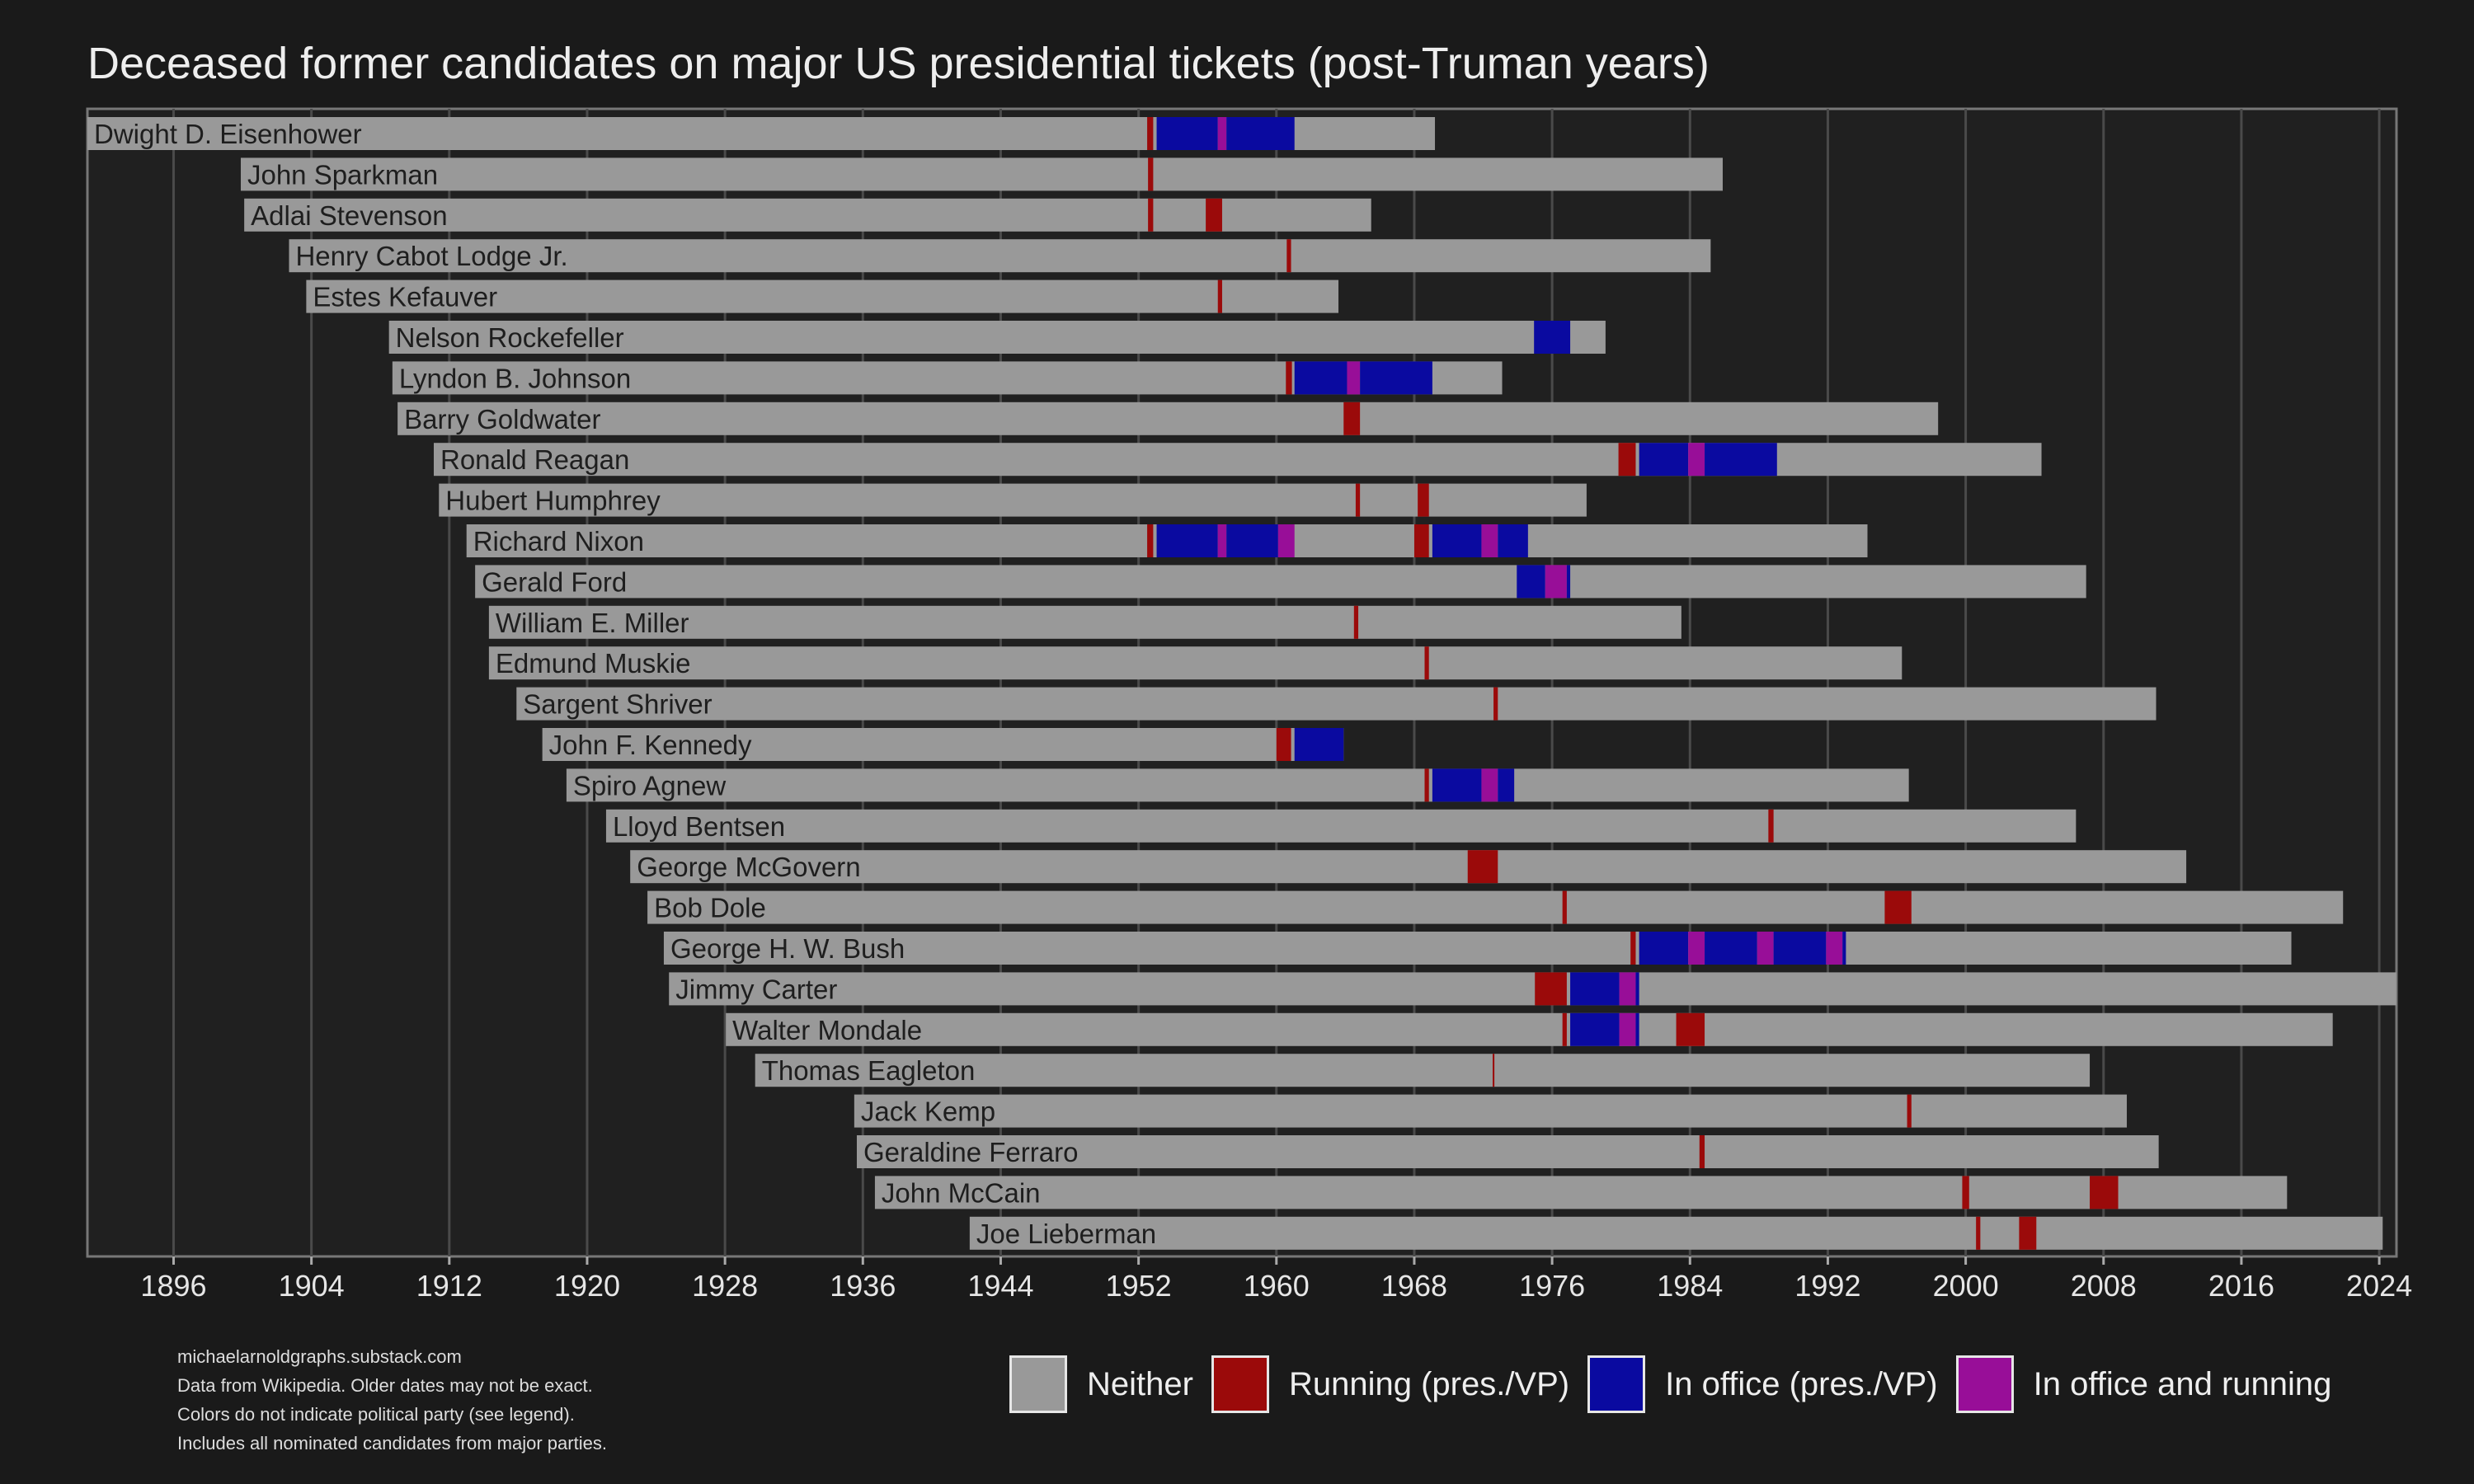 Image resolution: width=2474 pixels, height=1484 pixels. Describe the element at coordinates (869, 1070) in the screenshot. I see `person-label: Thomas Eagleton` at that location.